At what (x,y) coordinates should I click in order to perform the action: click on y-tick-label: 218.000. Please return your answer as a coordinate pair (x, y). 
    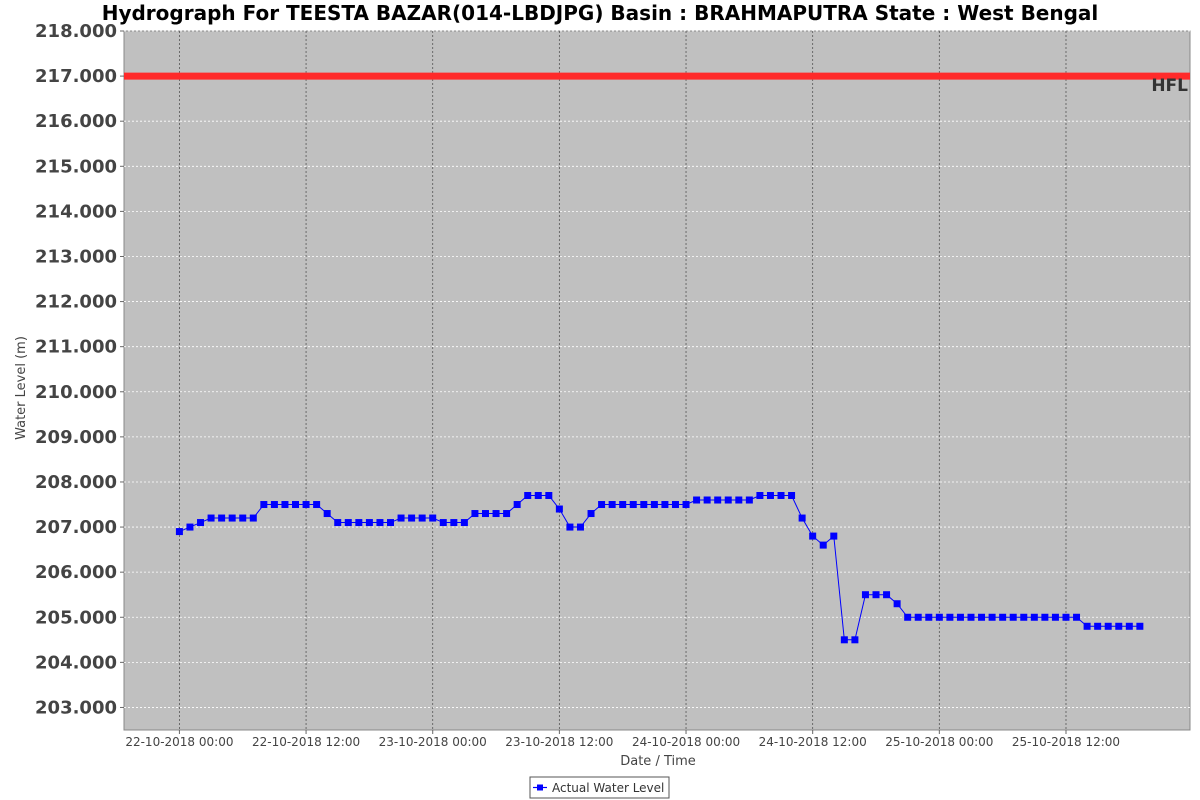
    Looking at the image, I should click on (76, 31).